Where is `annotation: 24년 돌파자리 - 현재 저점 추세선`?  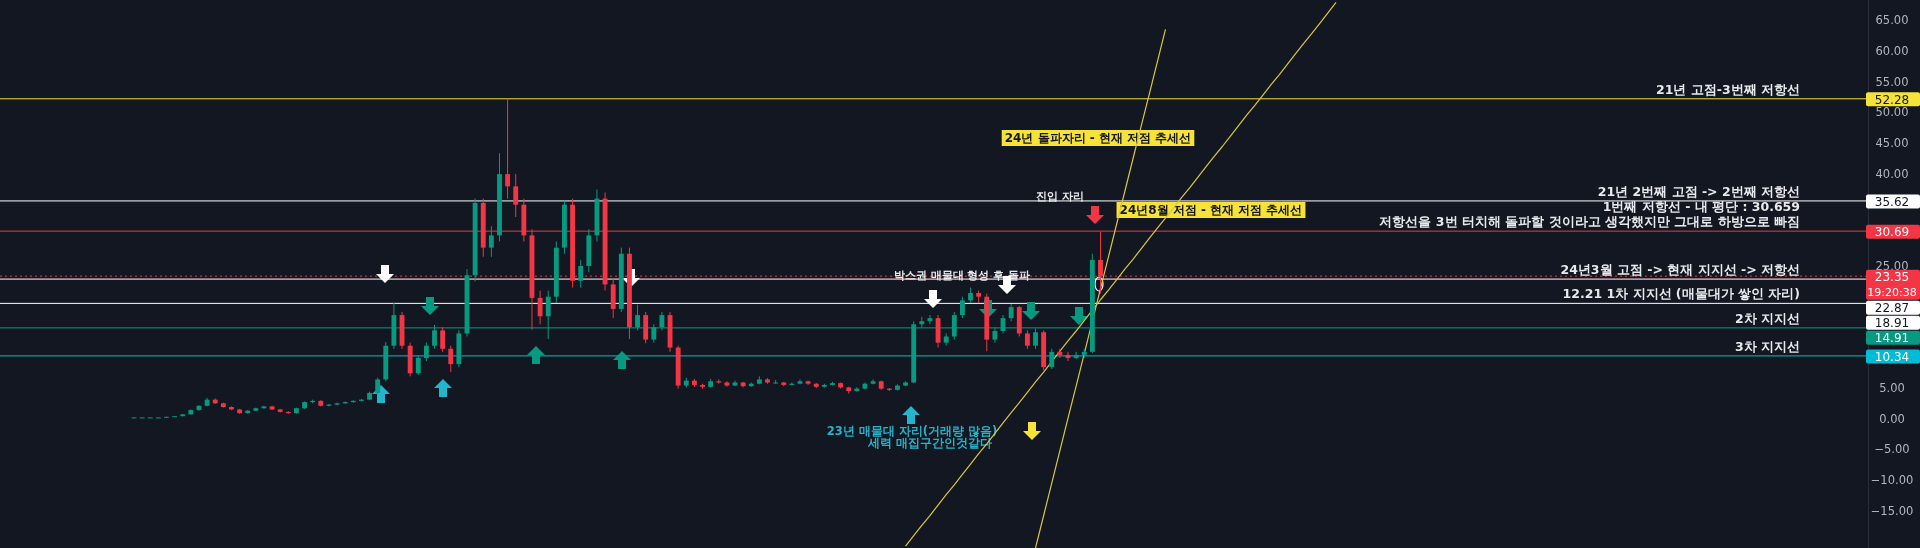
annotation: 24년 돌파자리 - 현재 저점 추세선 is located at coordinates (1098, 138).